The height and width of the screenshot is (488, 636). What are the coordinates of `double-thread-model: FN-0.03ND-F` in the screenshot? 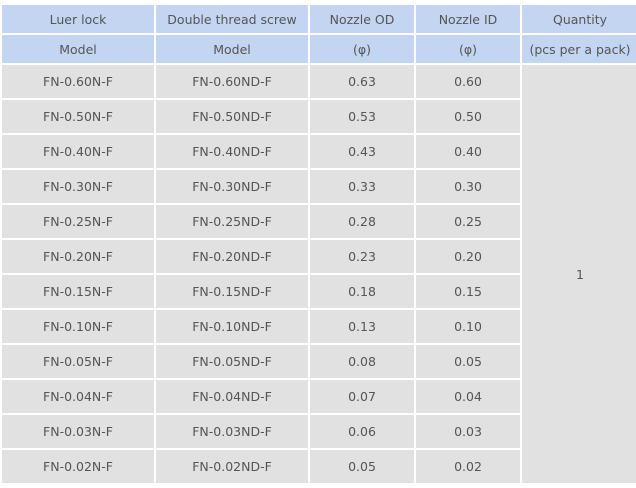 It's located at (232, 431).